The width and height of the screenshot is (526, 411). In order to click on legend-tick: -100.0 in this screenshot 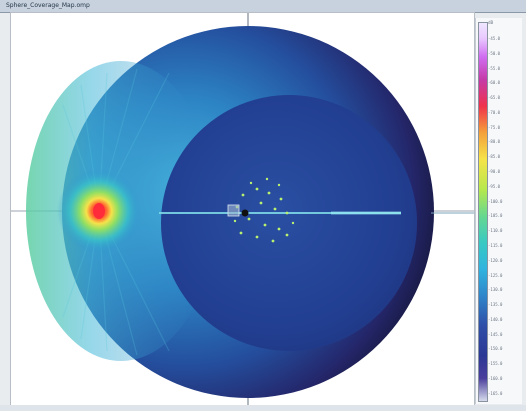, I will do `click(495, 201)`.